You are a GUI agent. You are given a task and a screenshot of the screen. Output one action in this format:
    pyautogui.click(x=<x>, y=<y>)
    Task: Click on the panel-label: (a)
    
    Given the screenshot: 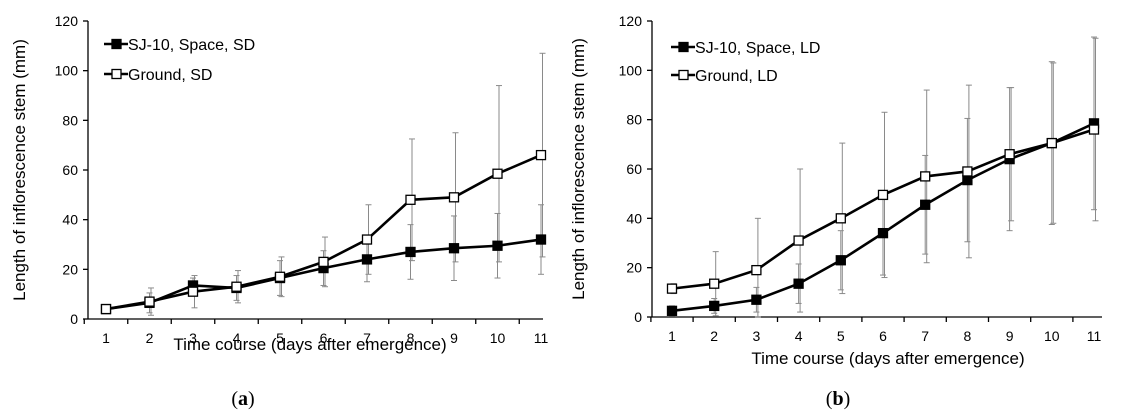 What is the action you would take?
    pyautogui.click(x=242, y=399)
    